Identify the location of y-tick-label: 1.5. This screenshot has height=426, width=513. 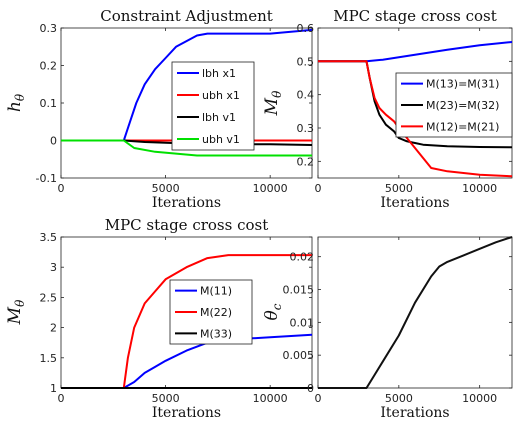
(49, 358).